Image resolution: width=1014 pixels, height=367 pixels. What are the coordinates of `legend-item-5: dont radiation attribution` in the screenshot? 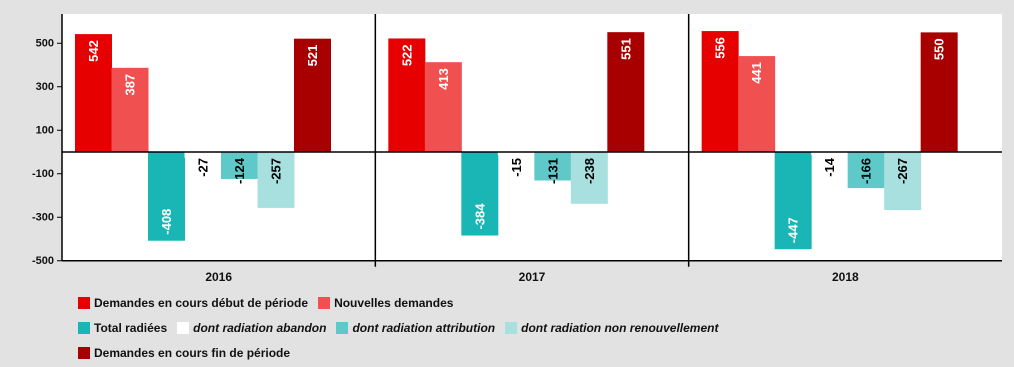 It's located at (415, 328).